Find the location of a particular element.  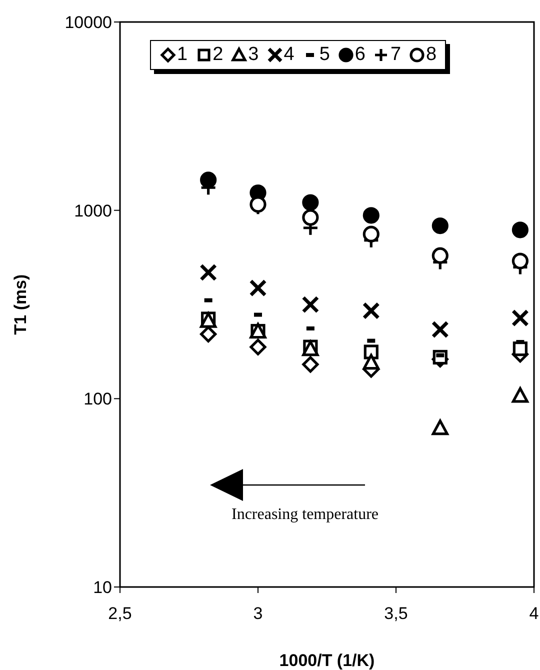

x-tick-label: 2,5 is located at coordinates (120, 614).